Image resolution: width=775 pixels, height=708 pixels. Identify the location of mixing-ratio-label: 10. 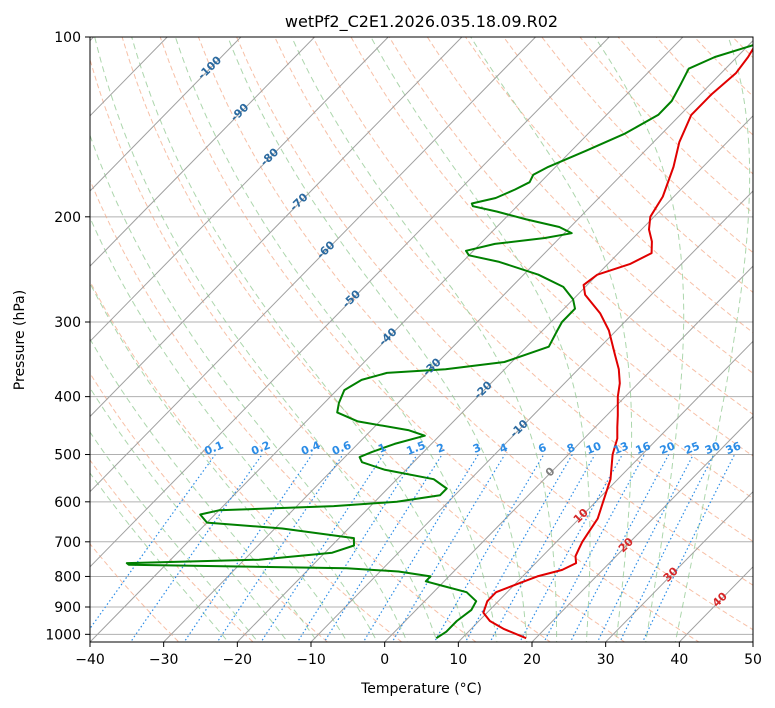
(593, 448).